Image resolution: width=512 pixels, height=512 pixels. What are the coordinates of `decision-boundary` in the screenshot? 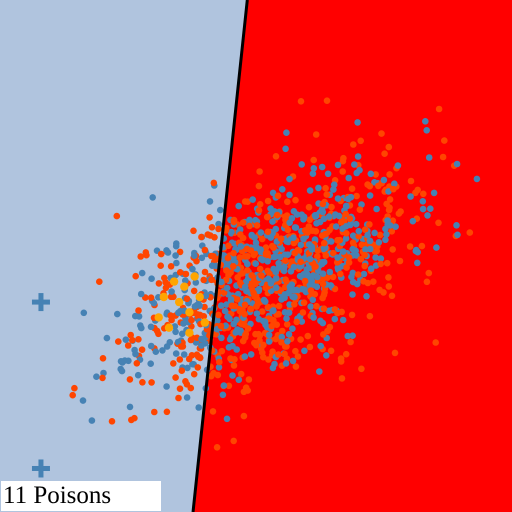 It's located at (220, 256).